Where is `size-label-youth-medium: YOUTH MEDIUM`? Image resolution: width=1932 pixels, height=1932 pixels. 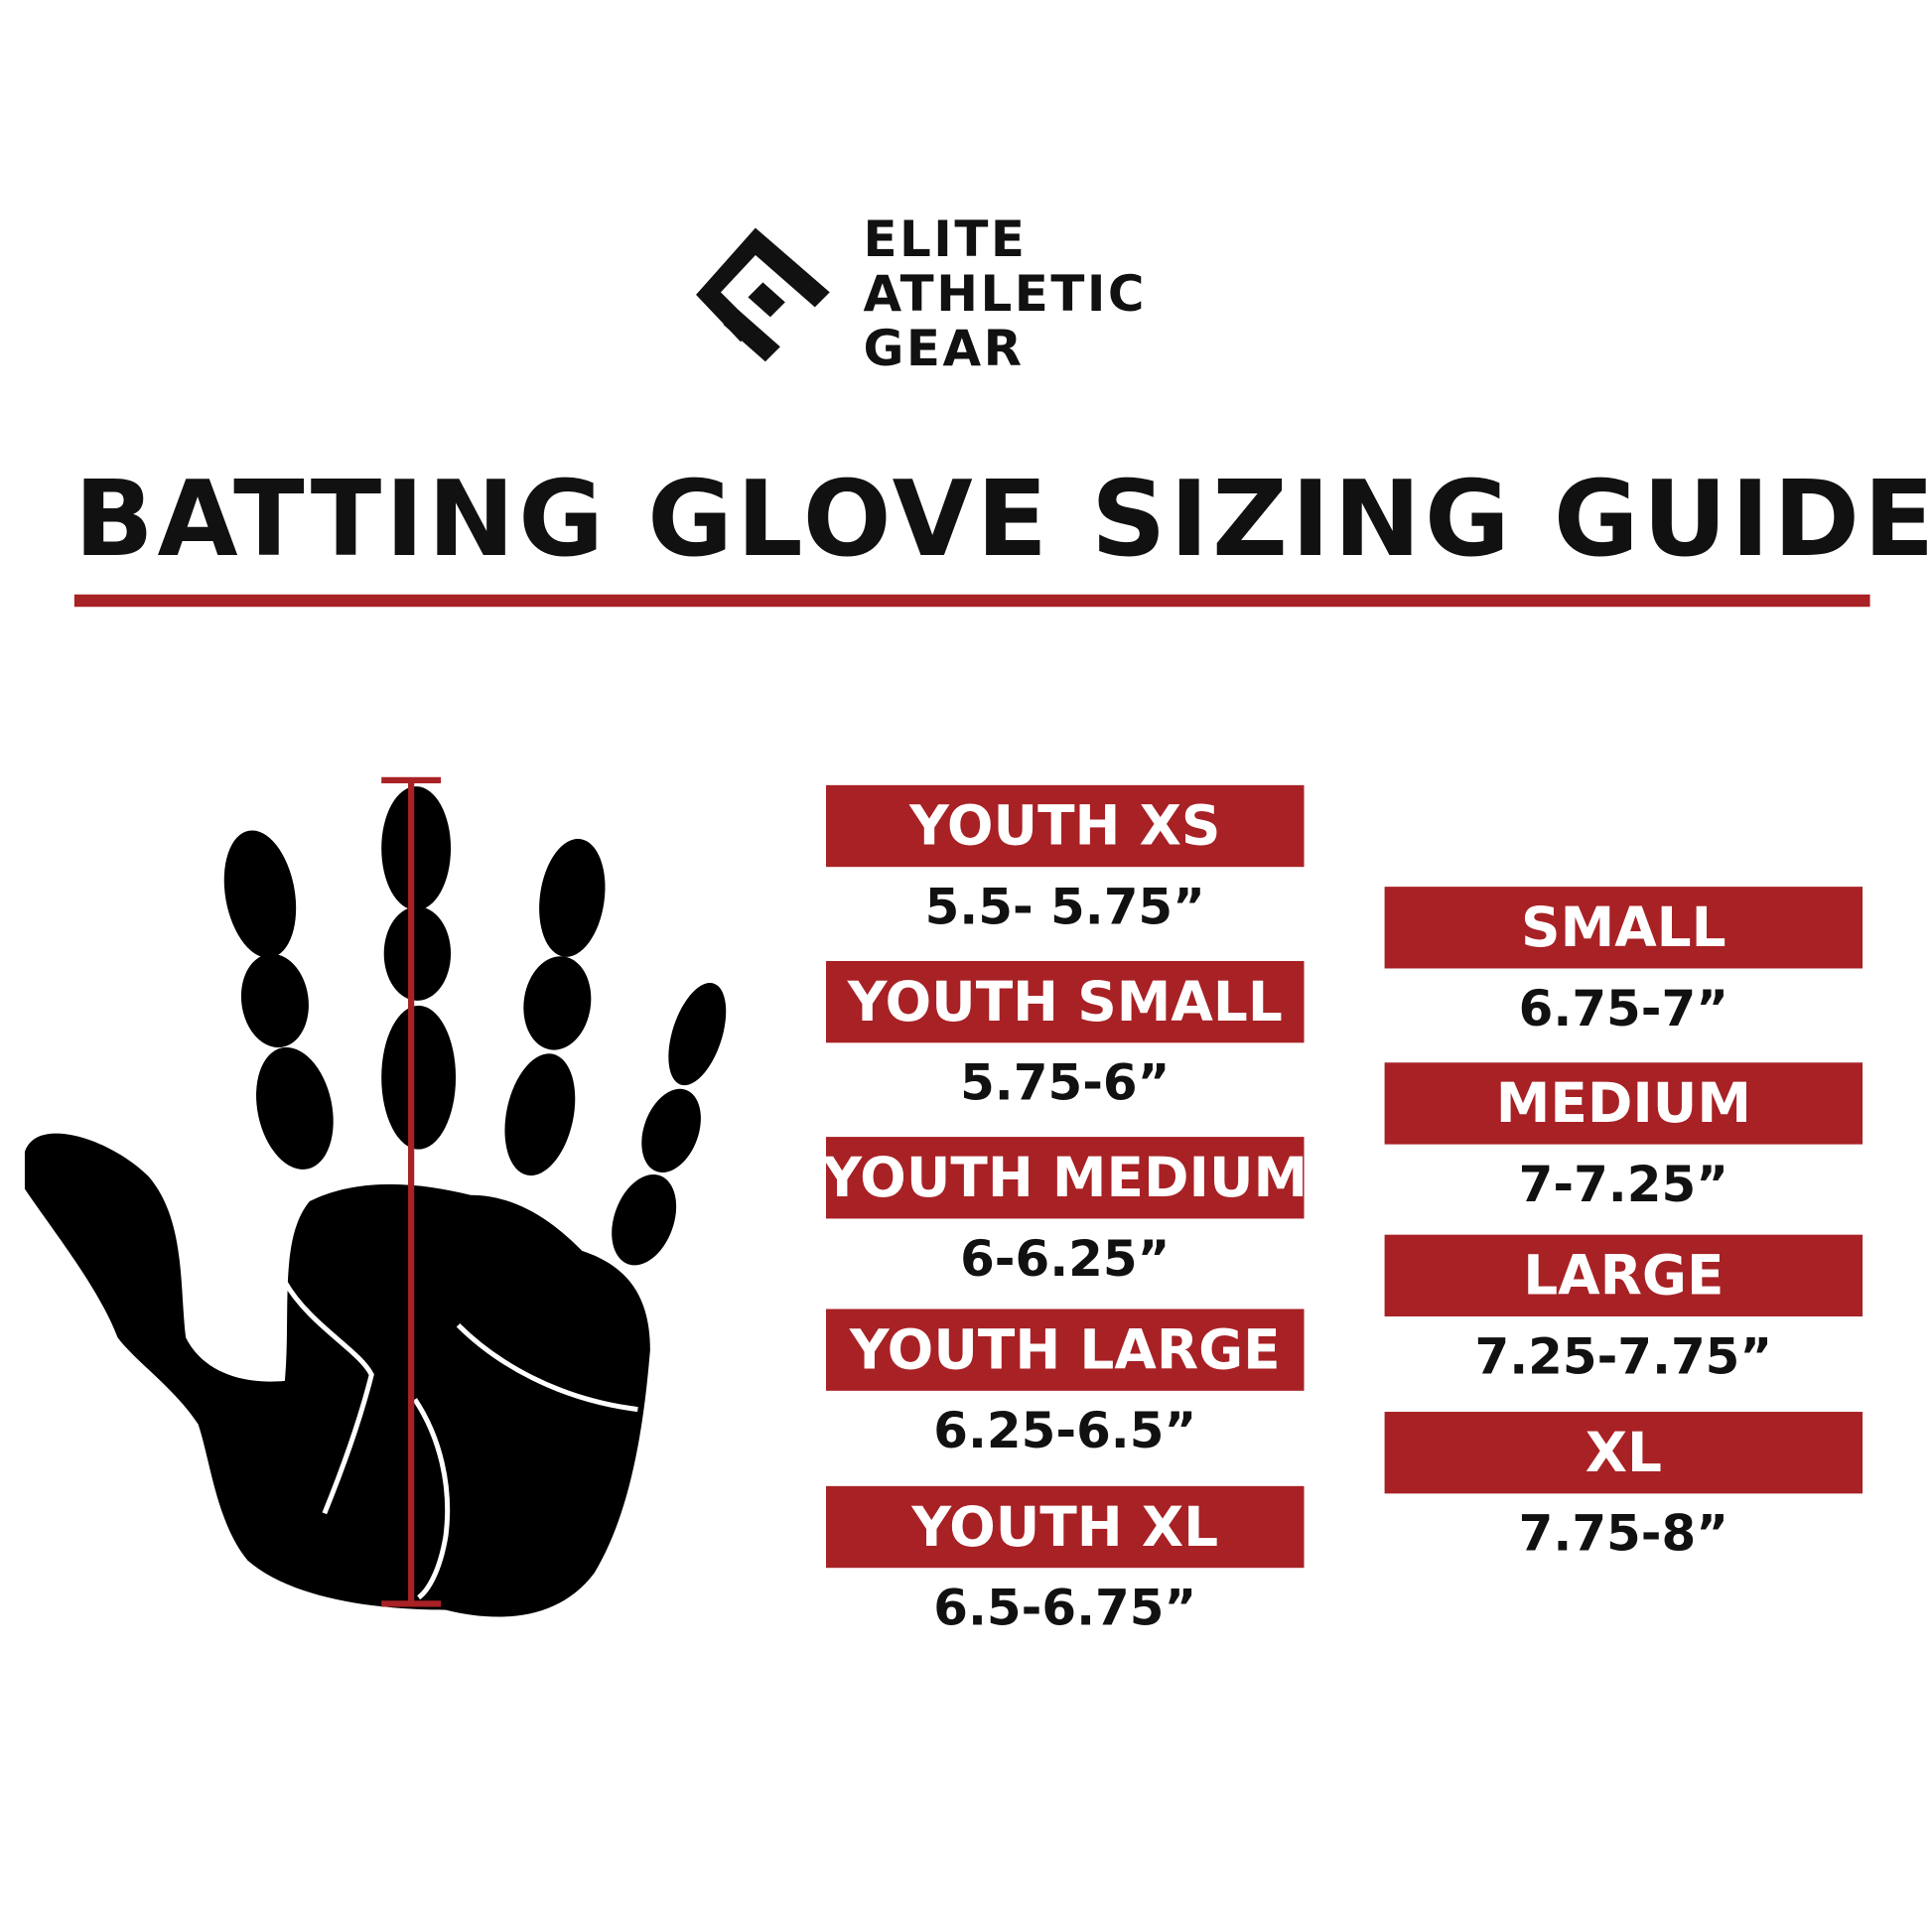
size-label-youth-medium: YOUTH MEDIUM is located at coordinates (1065, 1178).